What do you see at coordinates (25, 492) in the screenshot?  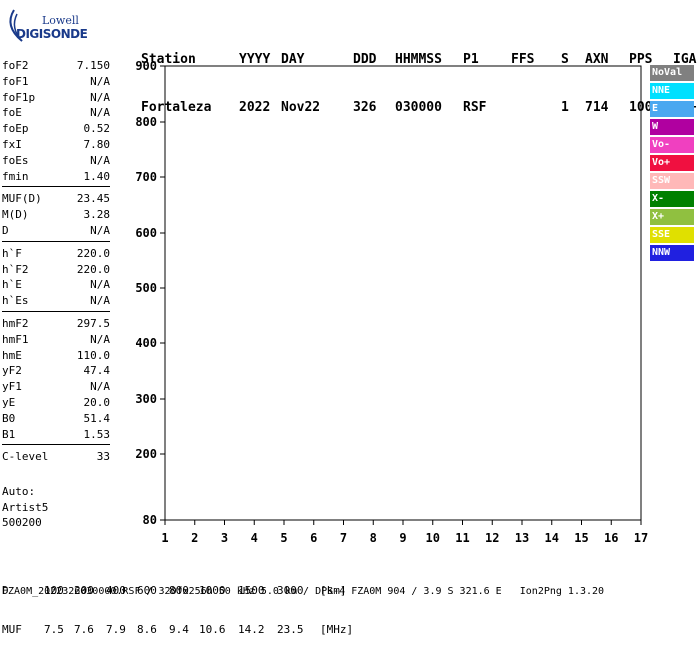 I see `auto-label: Auto:` at bounding box center [25, 492].